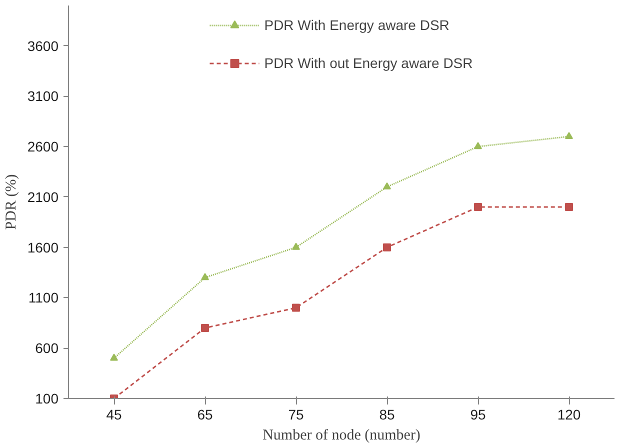  Describe the element at coordinates (205, 414) in the screenshot. I see `x-tick-label: 65` at that location.